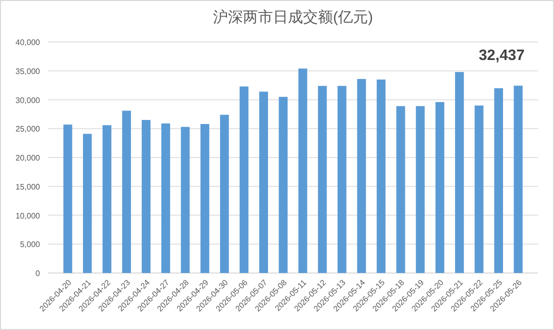 The height and width of the screenshot is (330, 554). What do you see at coordinates (501, 55) in the screenshot?
I see `data-label: 32,437` at bounding box center [501, 55].